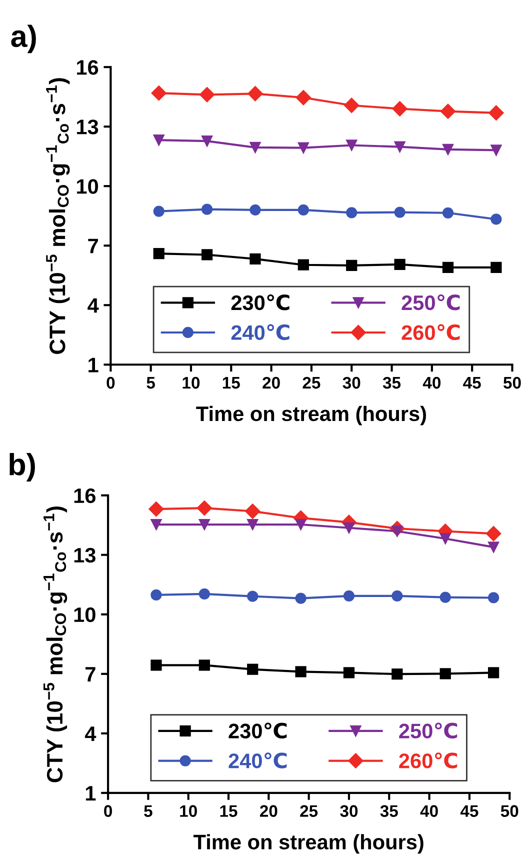 This screenshot has width=527, height=860. I want to click on x-tick-label: 30, so click(351, 382).